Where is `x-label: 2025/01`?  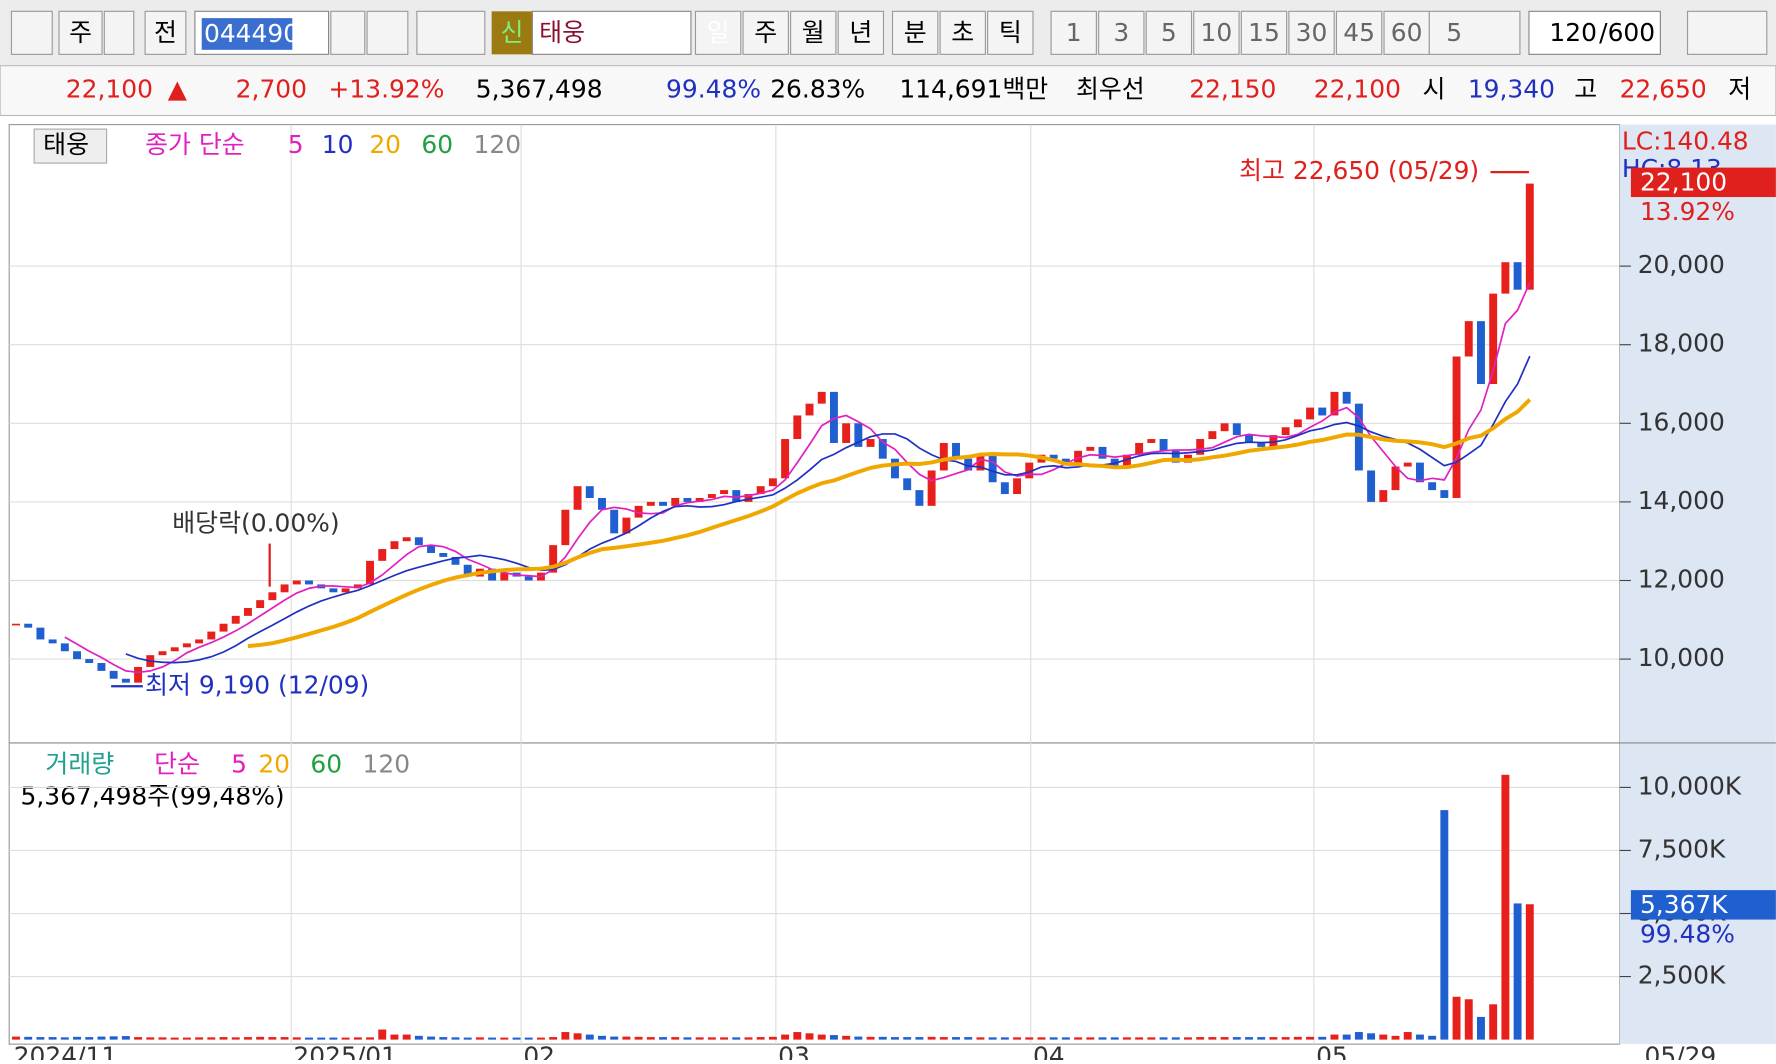
x-label: 2025/01 is located at coordinates (344, 1051).